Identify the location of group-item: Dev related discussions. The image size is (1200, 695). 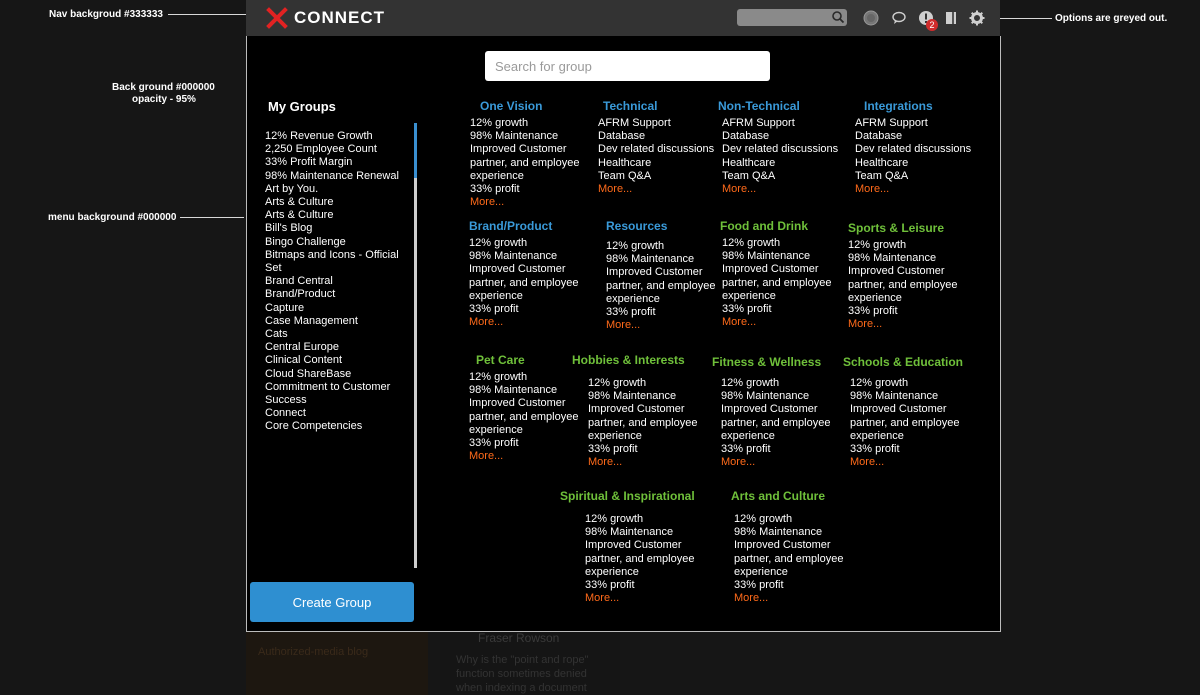
(780, 149).